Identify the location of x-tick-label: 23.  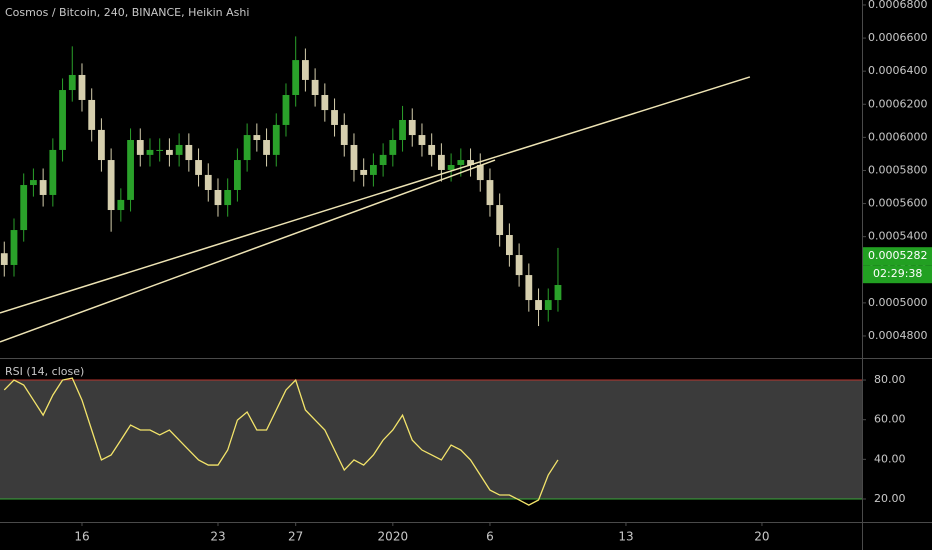
(217, 537).